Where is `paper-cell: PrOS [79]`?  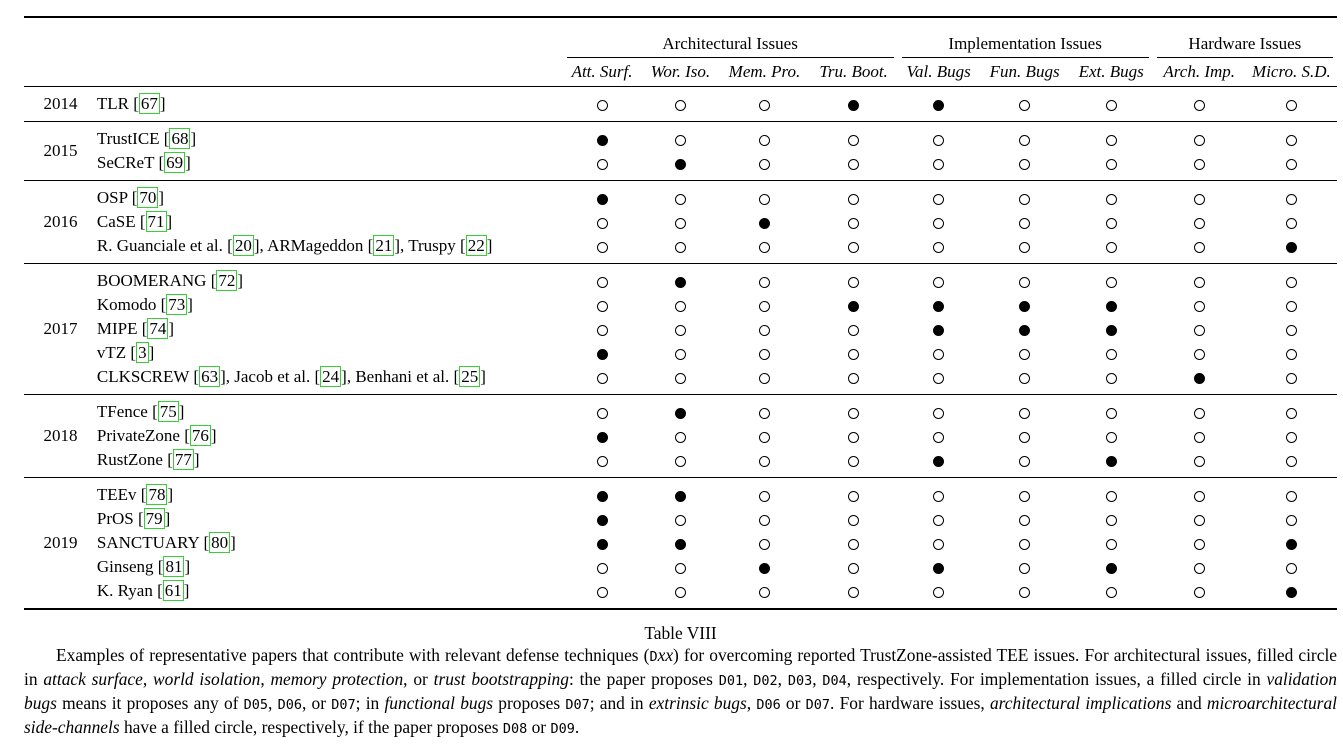 paper-cell: PrOS [79] is located at coordinates (133, 518).